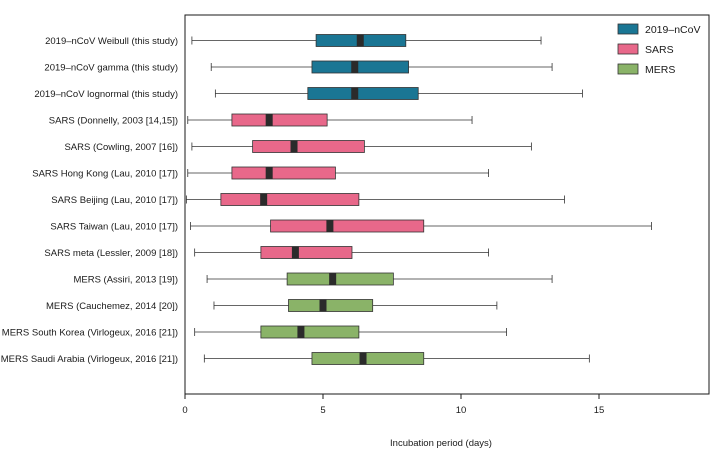 Image resolution: width=725 pixels, height=464 pixels. I want to click on category-label: 2019–nCoV Weibull (this study), so click(111, 41).